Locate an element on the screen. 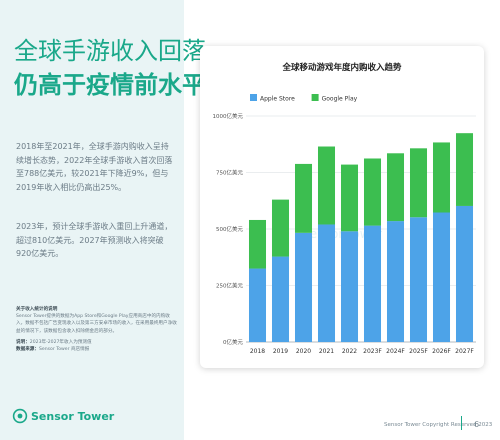 The height and width of the screenshot is (440, 500). bar-apple-2021 is located at coordinates (326, 283).